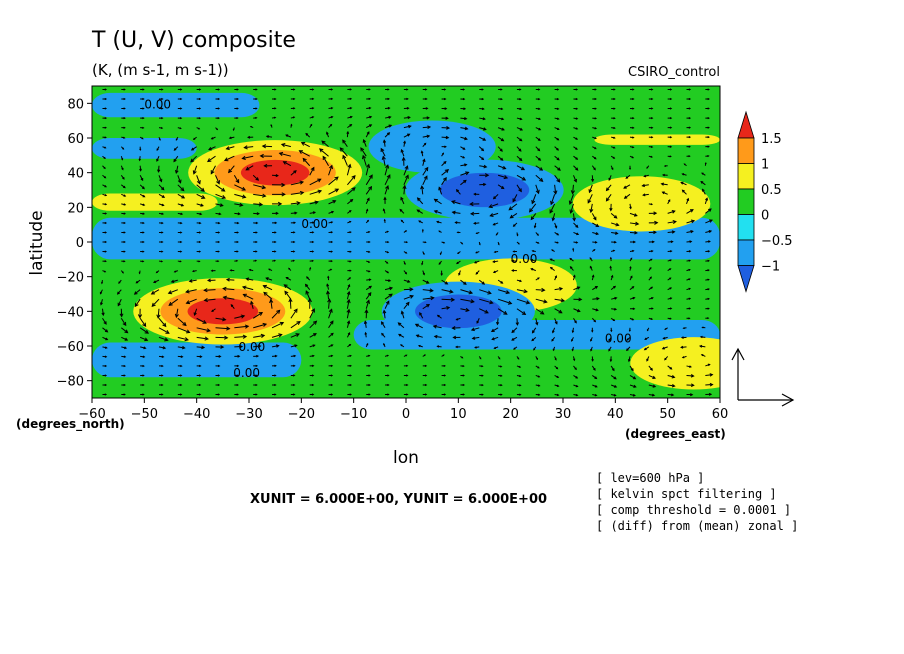 This screenshot has width=904, height=654. What do you see at coordinates (765, 165) in the screenshot?
I see `colorbar-label: 1` at bounding box center [765, 165].